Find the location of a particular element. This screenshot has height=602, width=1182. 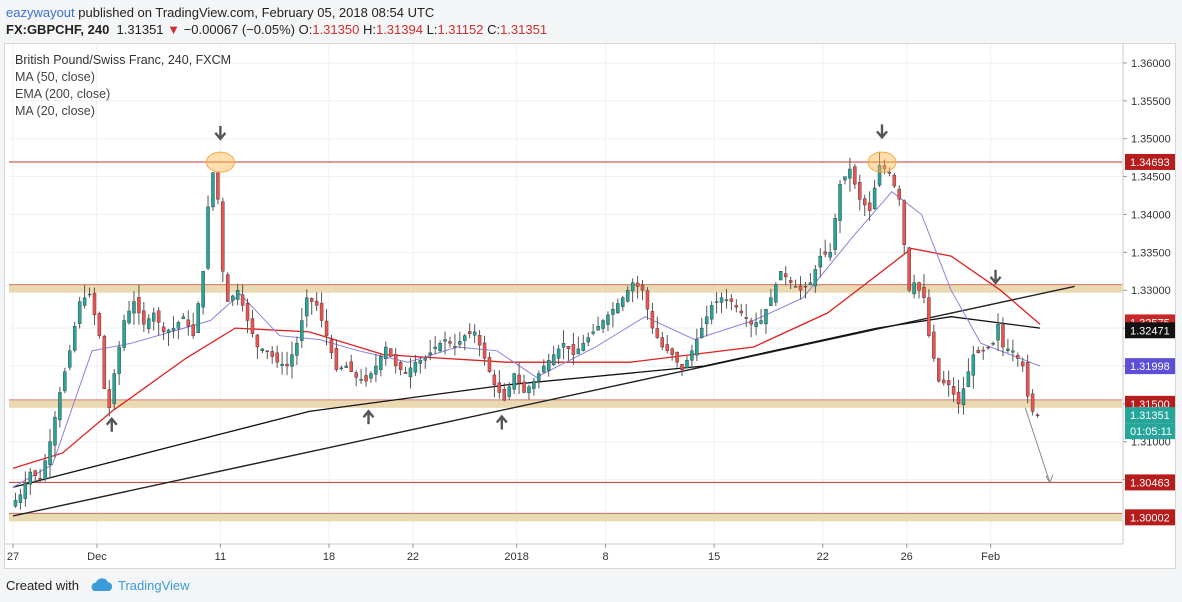

author-link: eazywayout is located at coordinates (40, 12).